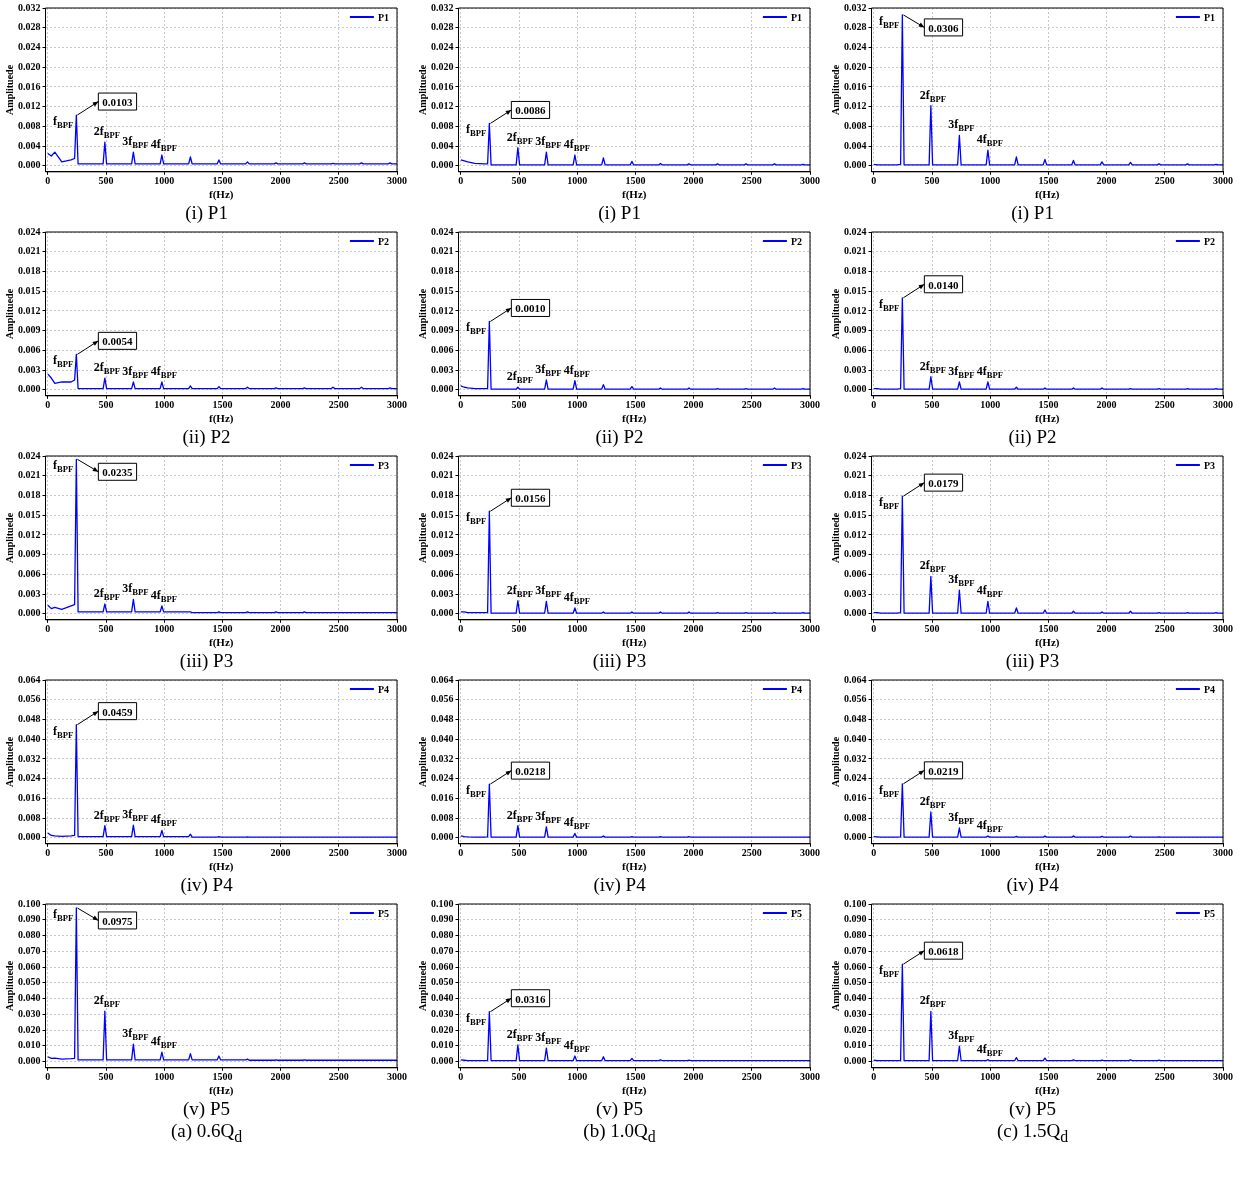 Image resolution: width=1240 pixels, height=1191 pixels. I want to click on annotation: 0.0140, so click(944, 284).